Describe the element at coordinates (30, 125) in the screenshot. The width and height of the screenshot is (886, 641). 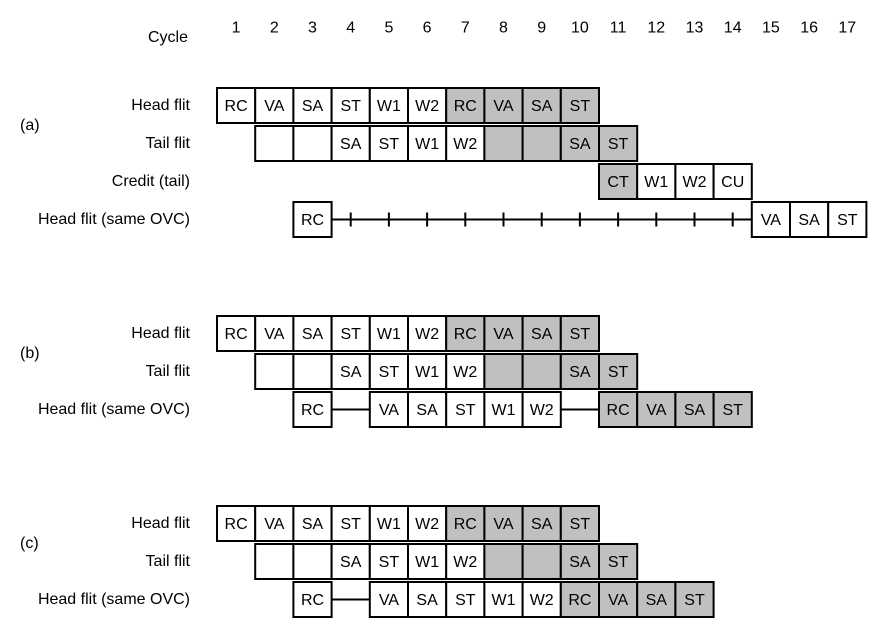
I see `panel-label: (a)` at that location.